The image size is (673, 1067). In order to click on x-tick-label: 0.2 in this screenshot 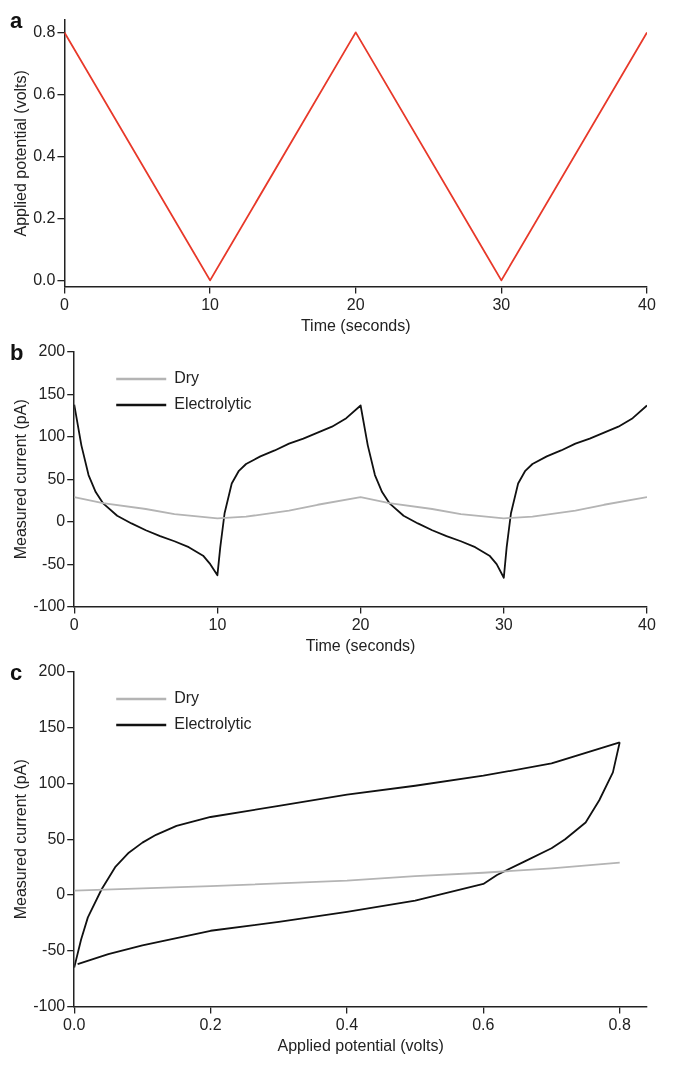, I will do `click(210, 1024)`.